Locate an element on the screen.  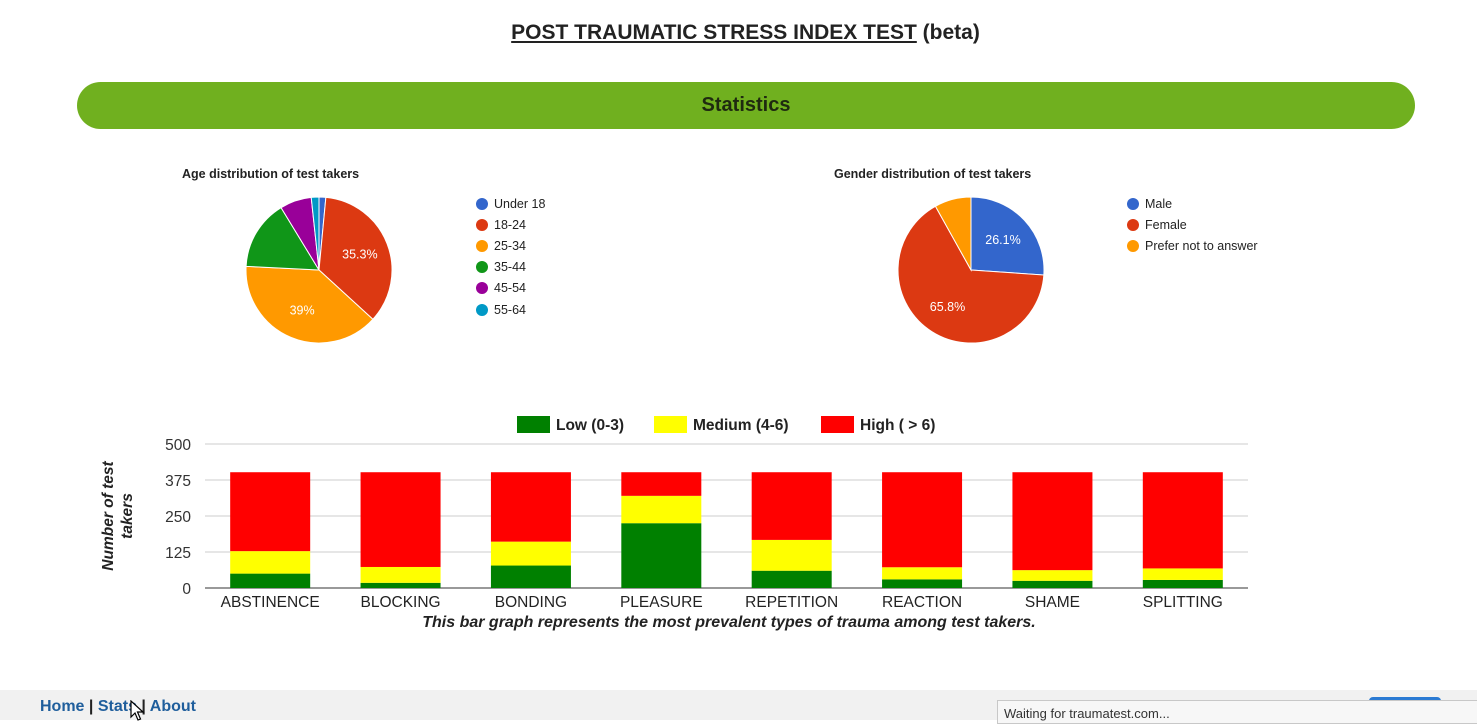
bar-segment-high-blocking is located at coordinates (400, 519).